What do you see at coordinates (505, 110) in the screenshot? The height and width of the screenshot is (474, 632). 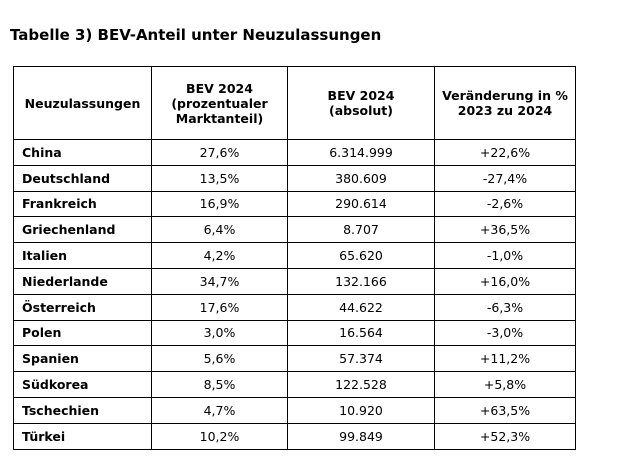 I see `column-header-line: 2023 zu 2024` at bounding box center [505, 110].